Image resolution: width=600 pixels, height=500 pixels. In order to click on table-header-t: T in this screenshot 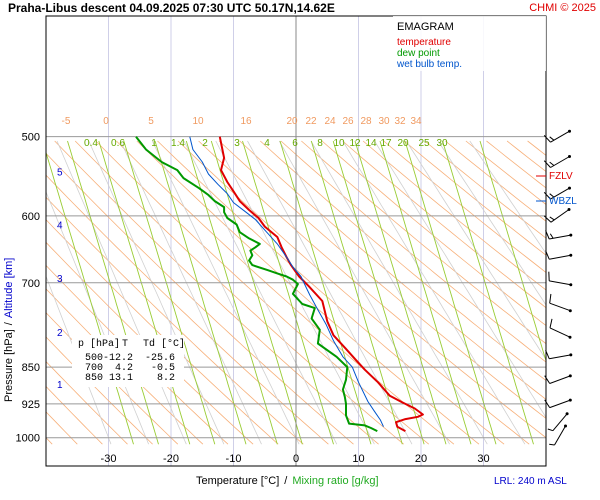, I will do `click(125, 344)`.